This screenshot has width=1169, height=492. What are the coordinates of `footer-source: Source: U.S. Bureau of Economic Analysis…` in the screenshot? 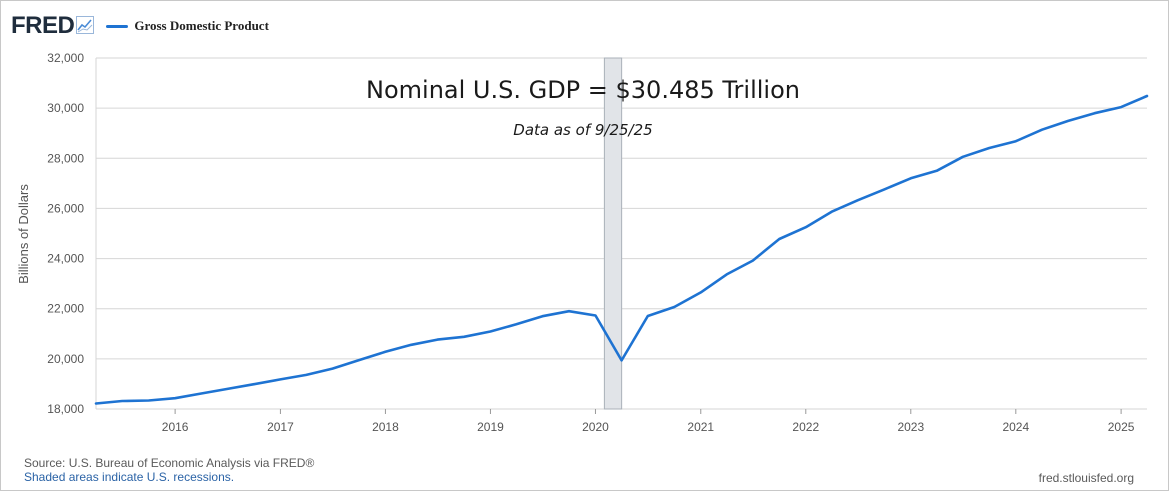 It's located at (169, 470).